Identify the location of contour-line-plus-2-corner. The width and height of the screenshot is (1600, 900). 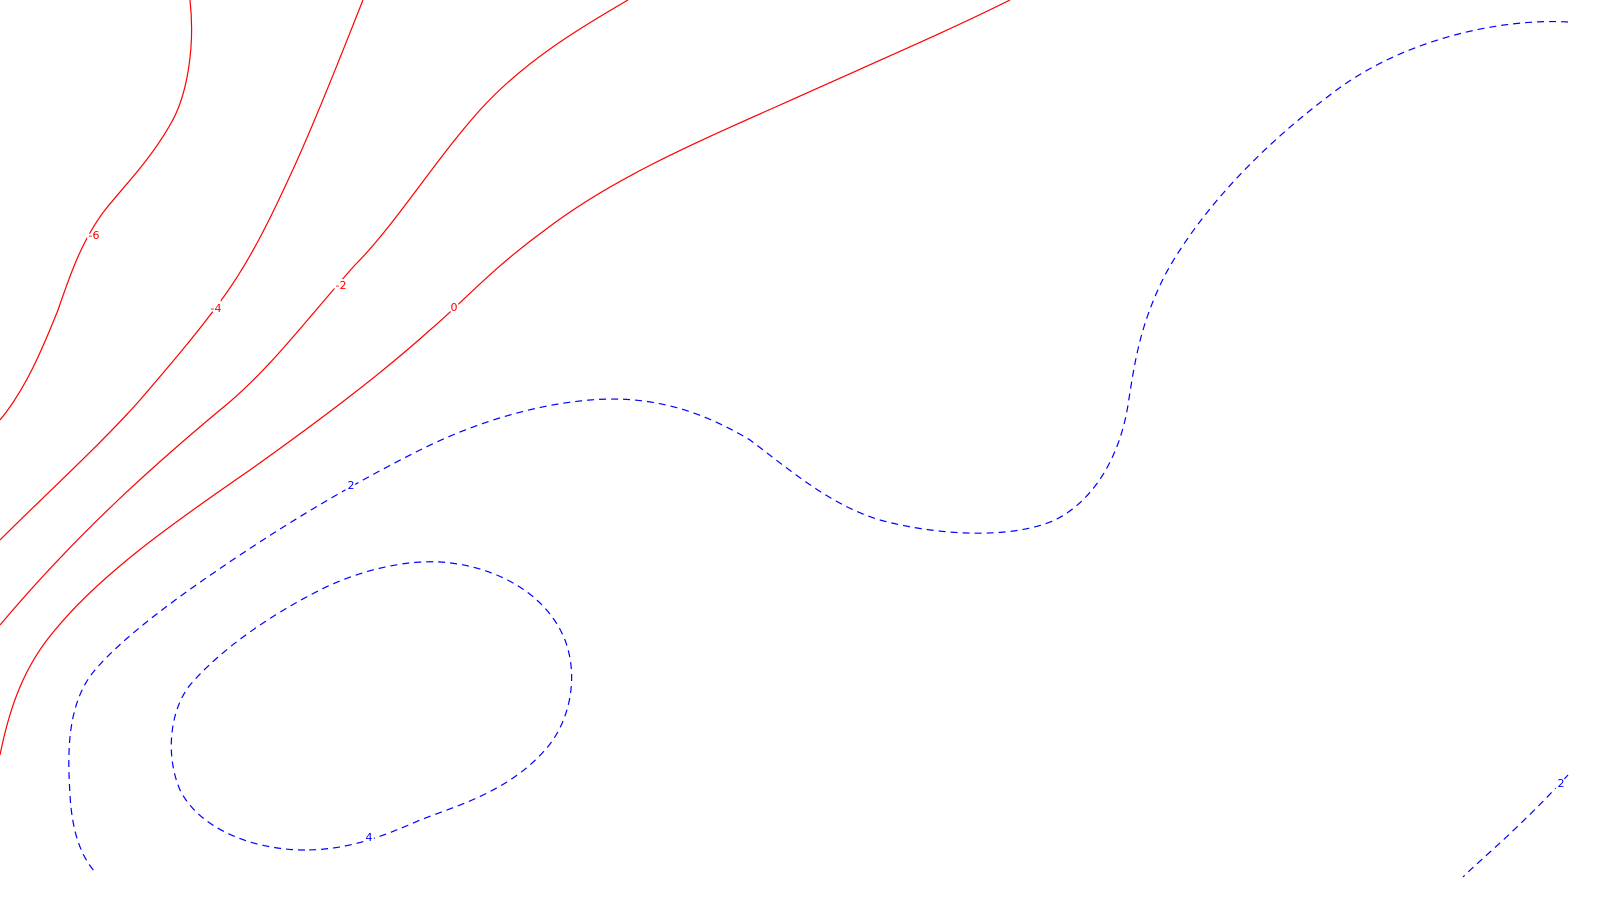
(1515, 826).